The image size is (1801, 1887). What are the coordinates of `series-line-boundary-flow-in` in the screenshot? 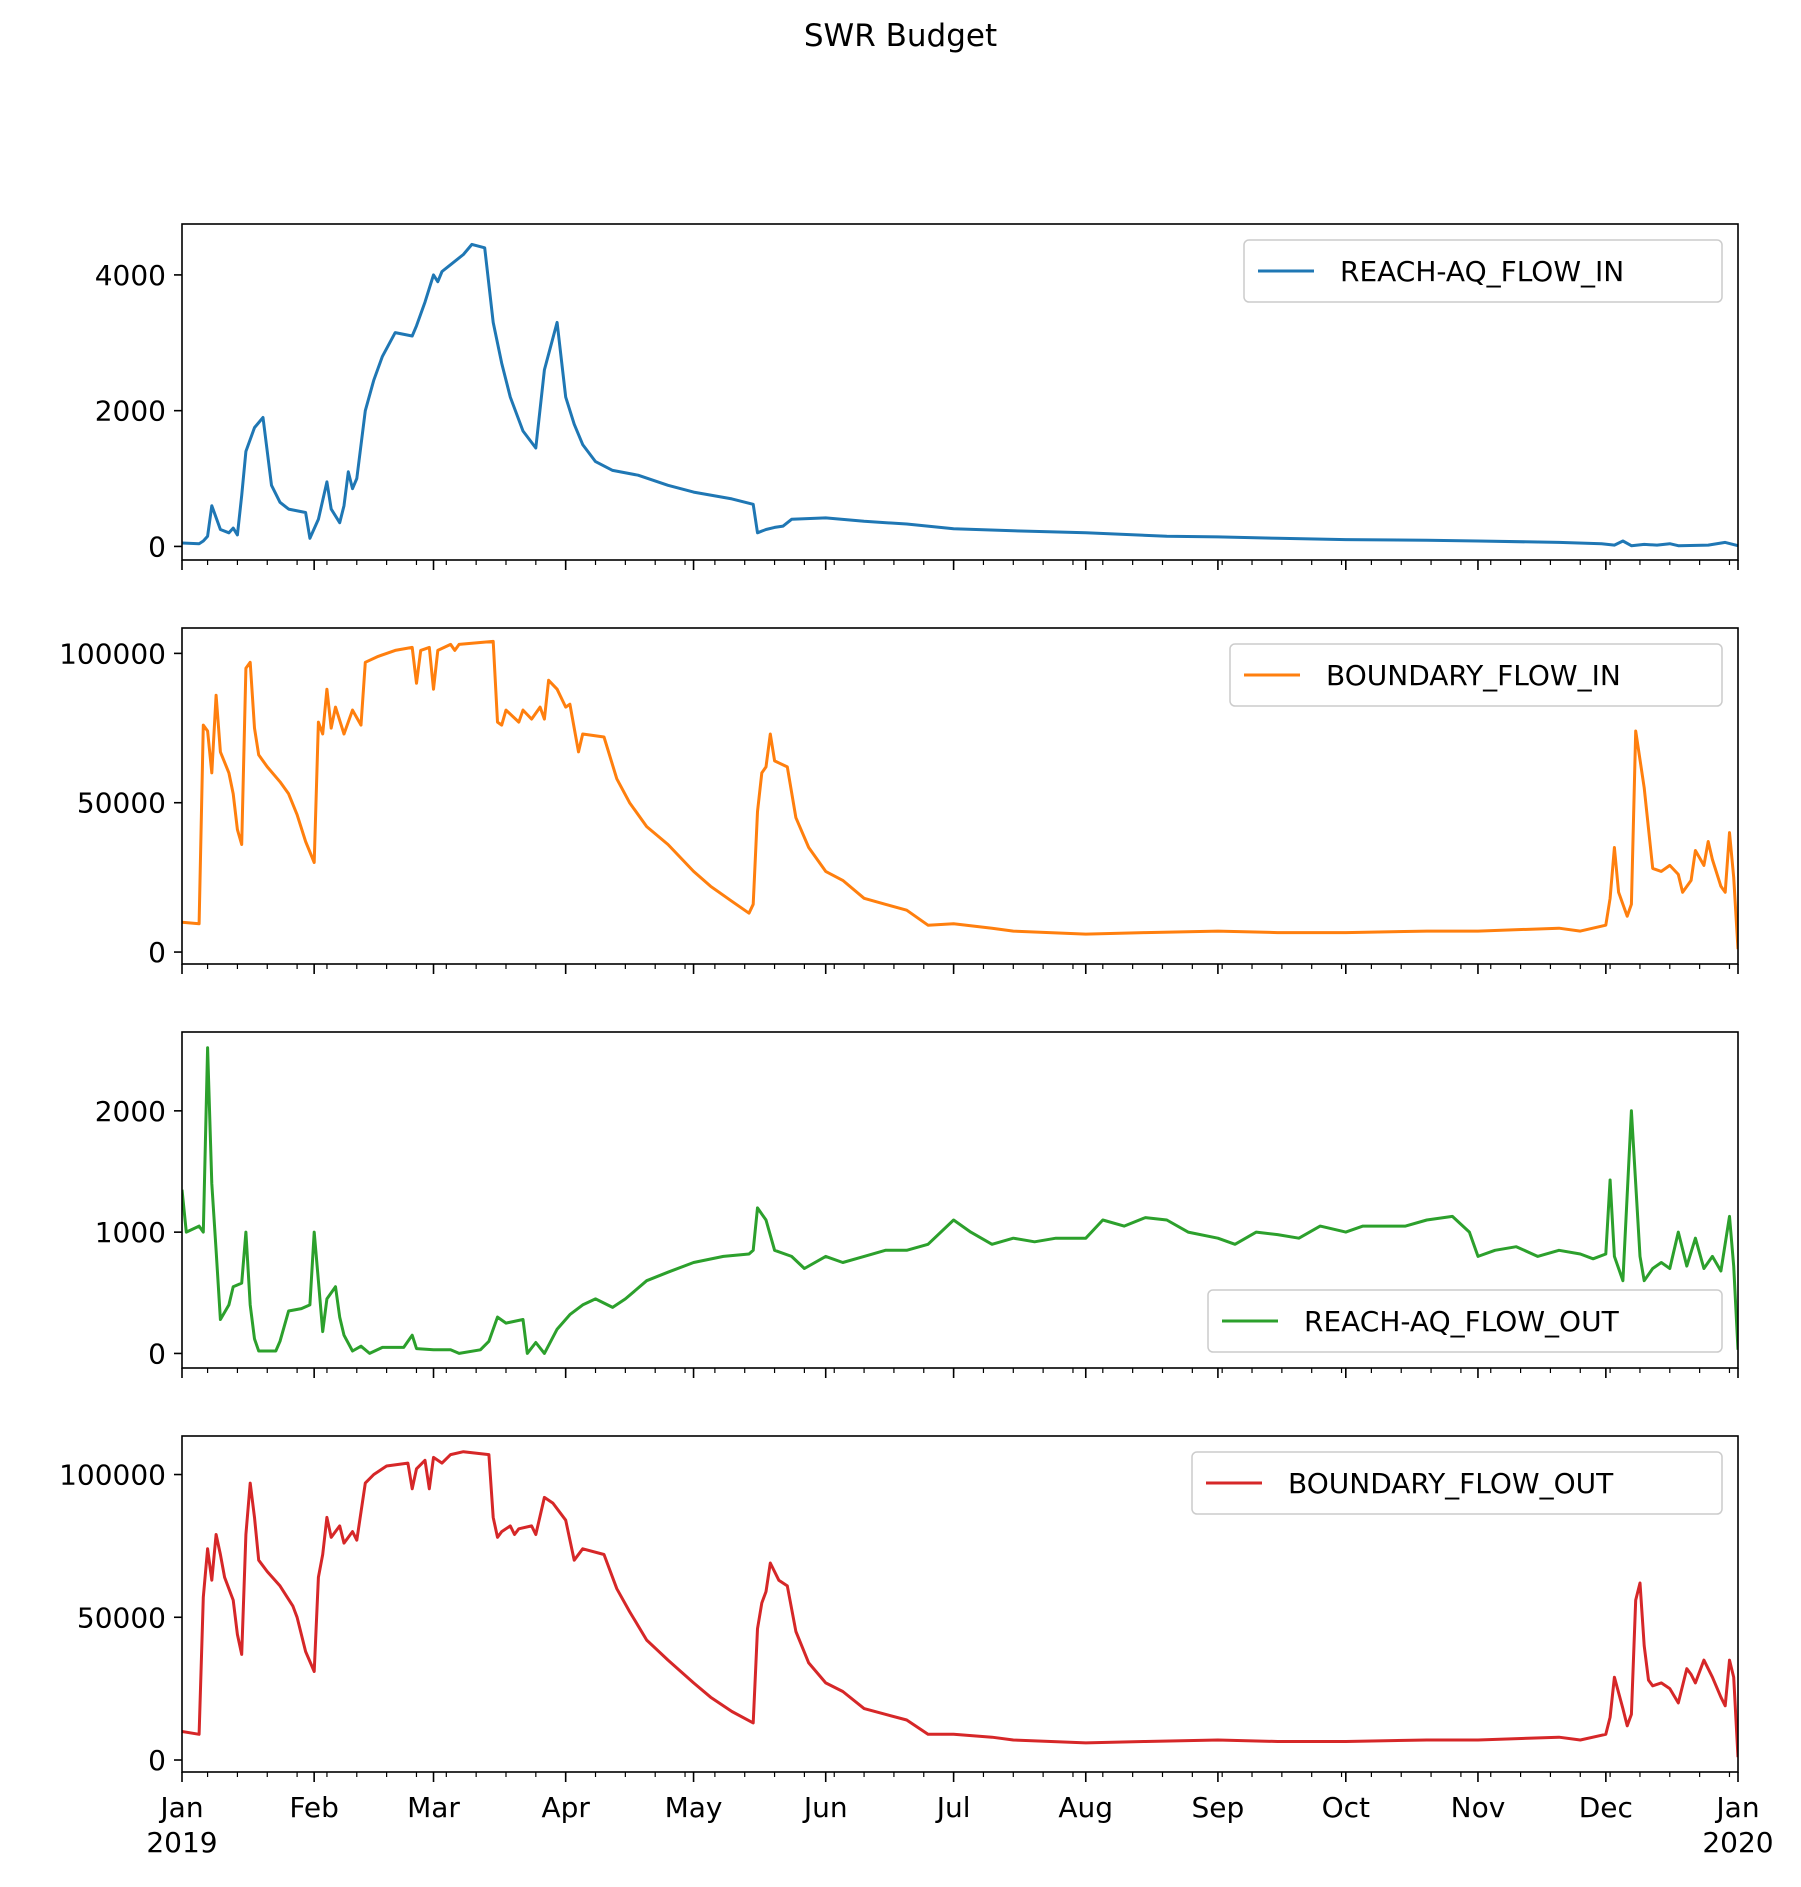 It's located at (960, 794).